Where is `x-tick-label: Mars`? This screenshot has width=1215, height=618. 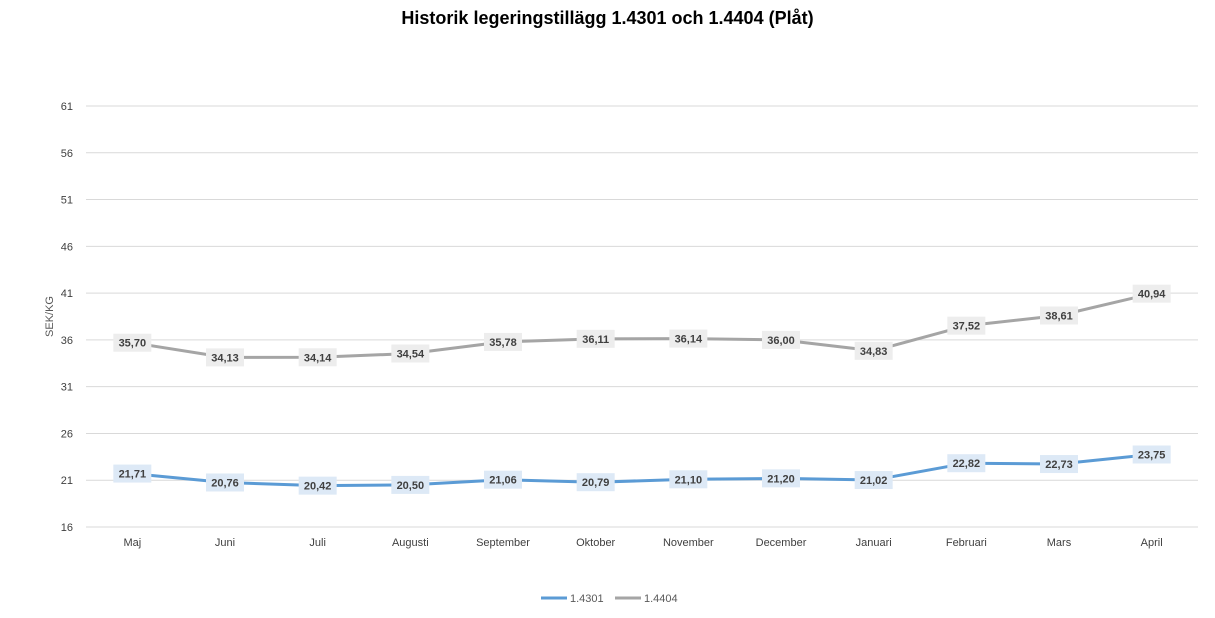
x-tick-label: Mars is located at coordinates (1059, 543).